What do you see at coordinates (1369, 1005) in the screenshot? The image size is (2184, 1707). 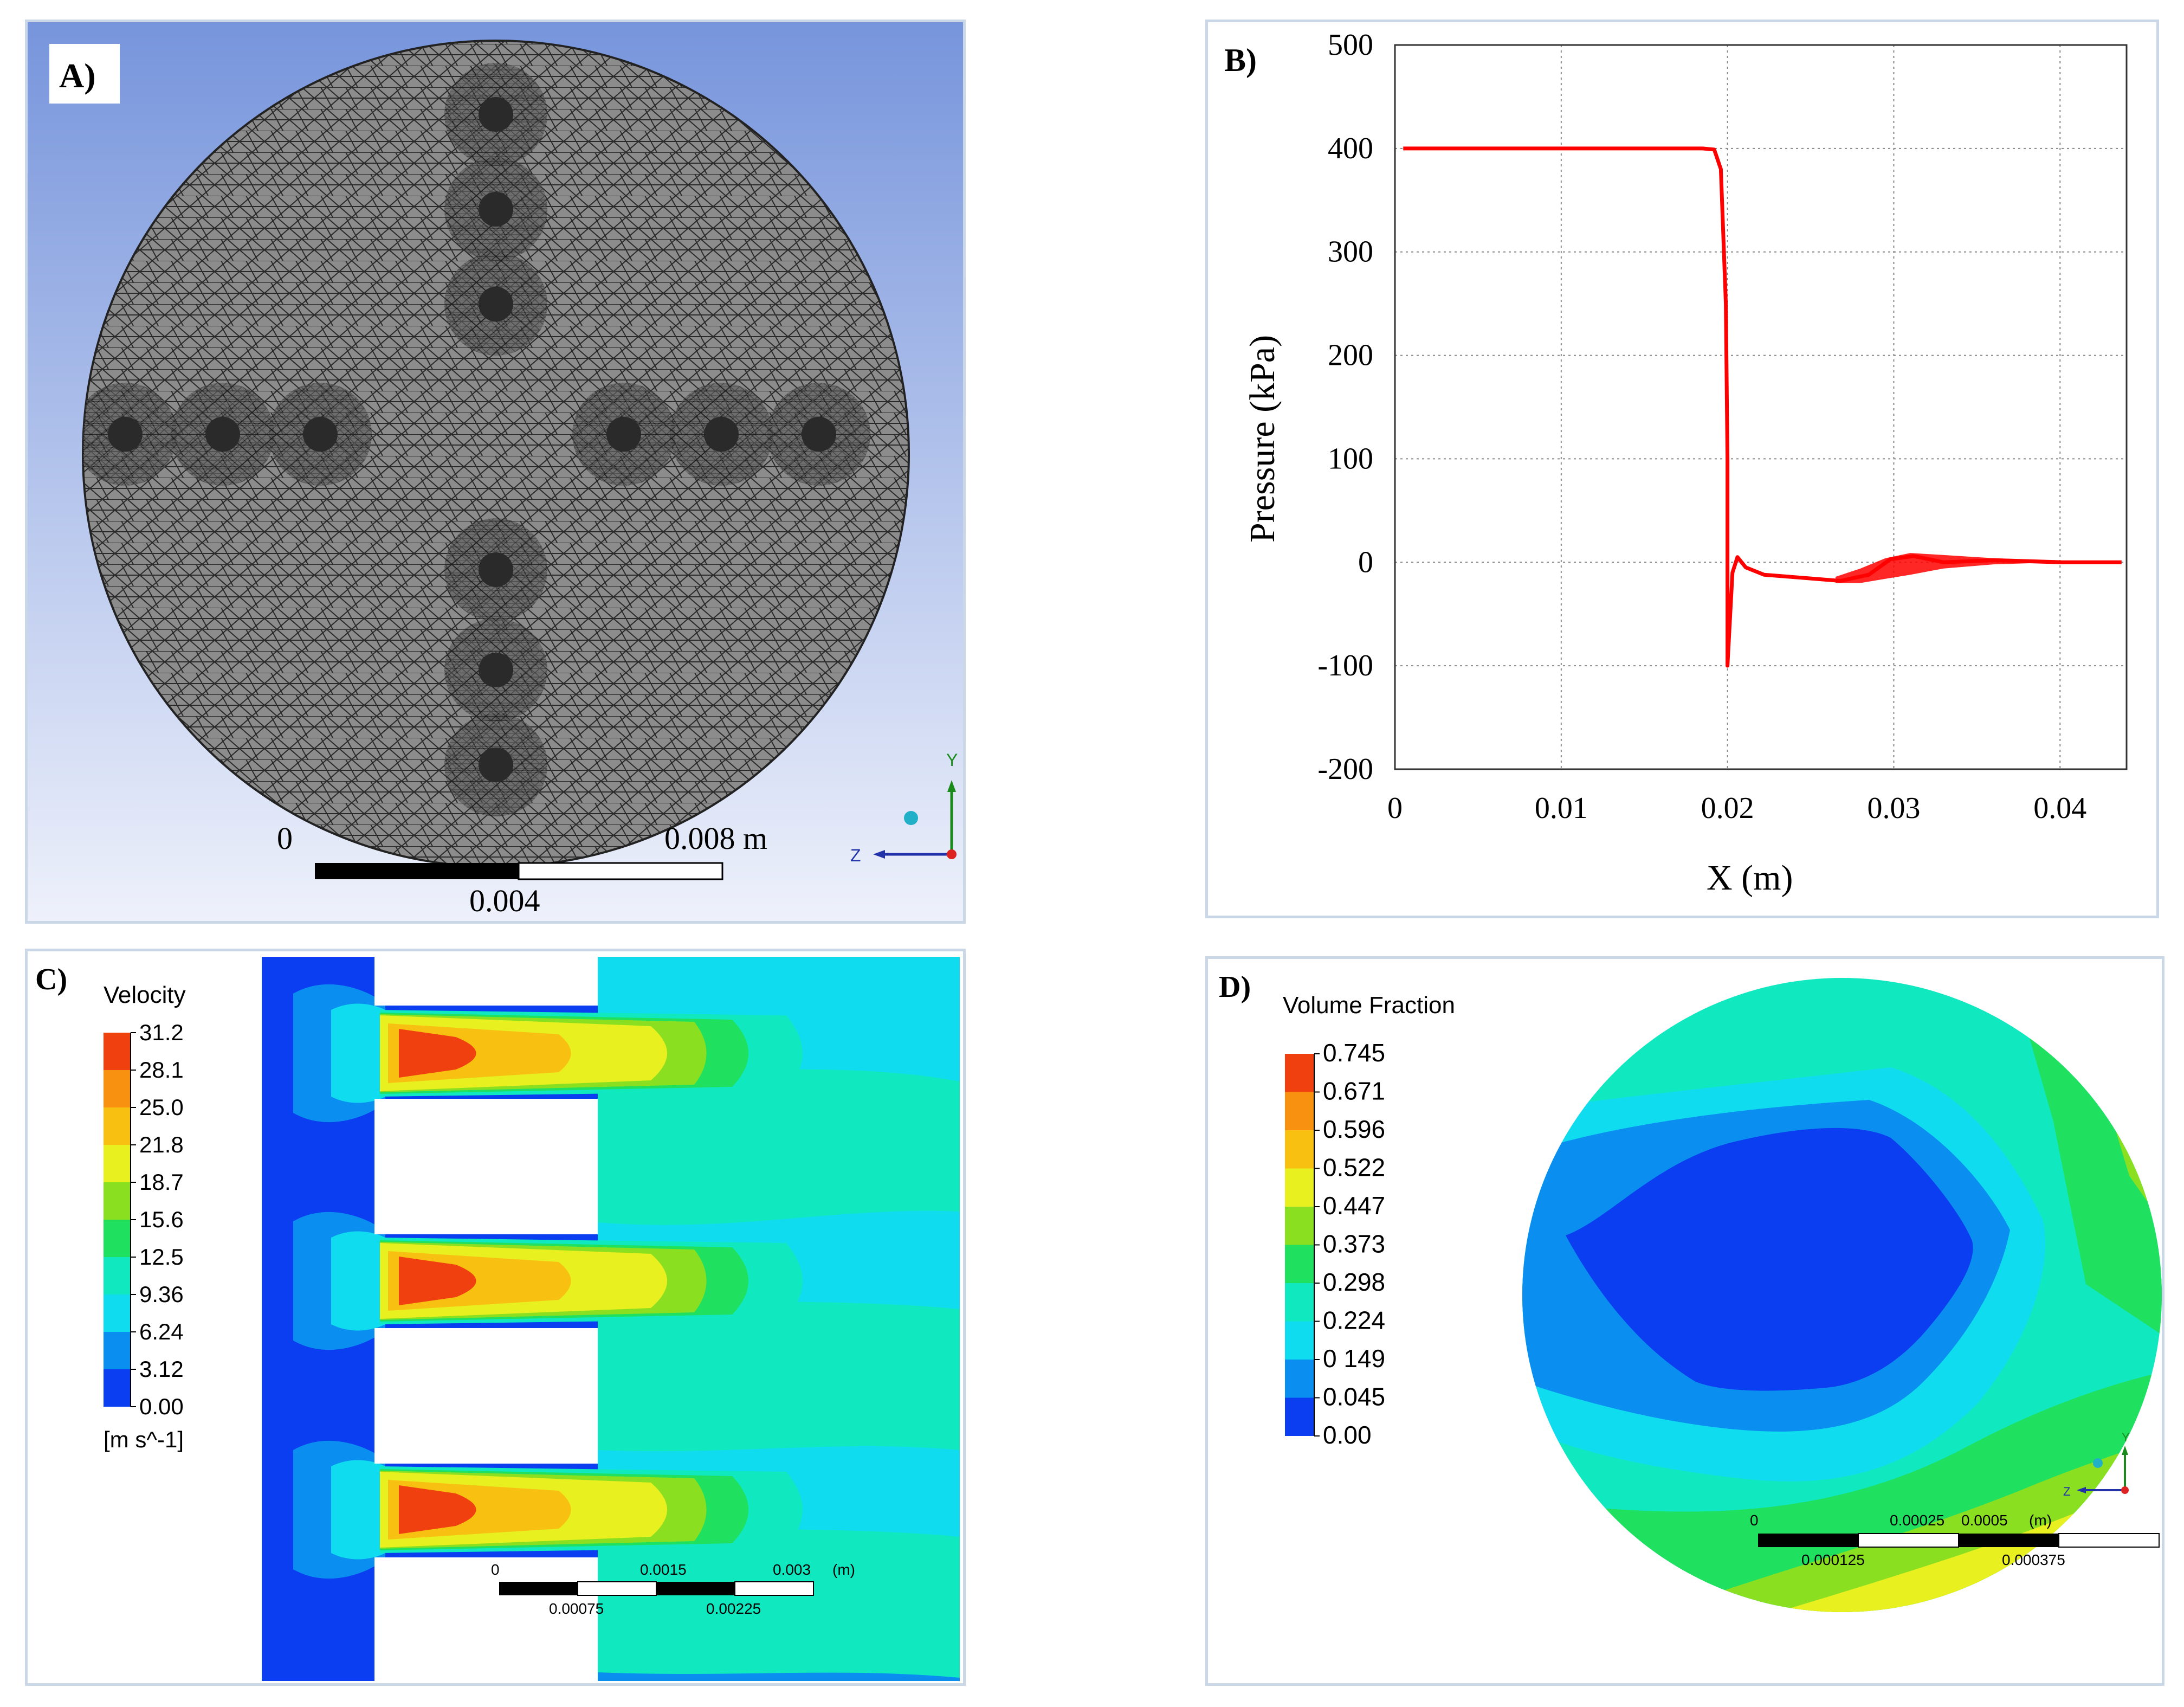 I see `legend-title: Volume Fraction` at bounding box center [1369, 1005].